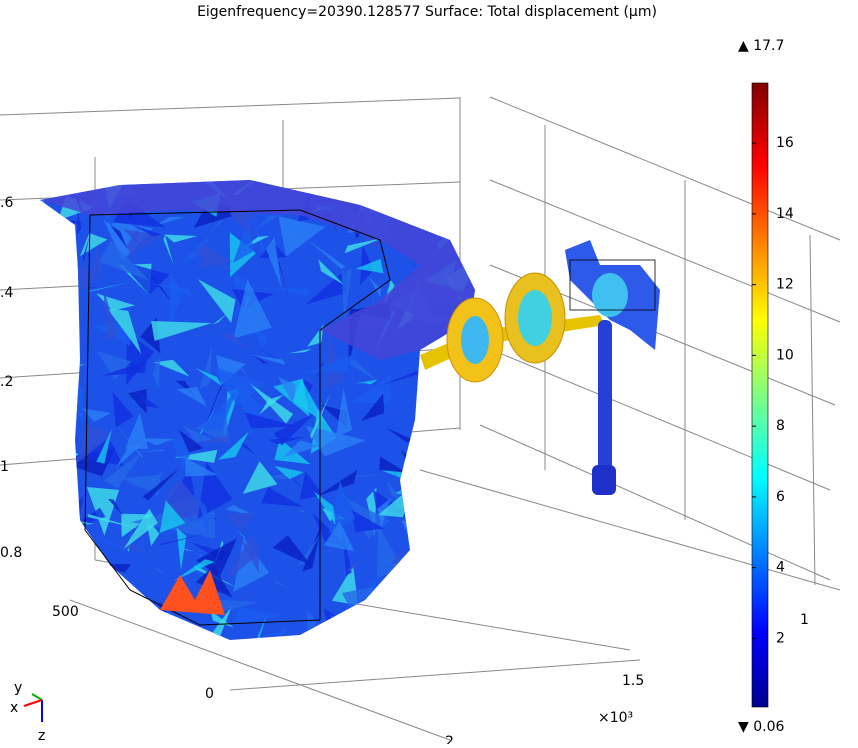  What do you see at coordinates (780, 568) in the screenshot?
I see `colorbar-tick-label: 4` at bounding box center [780, 568].